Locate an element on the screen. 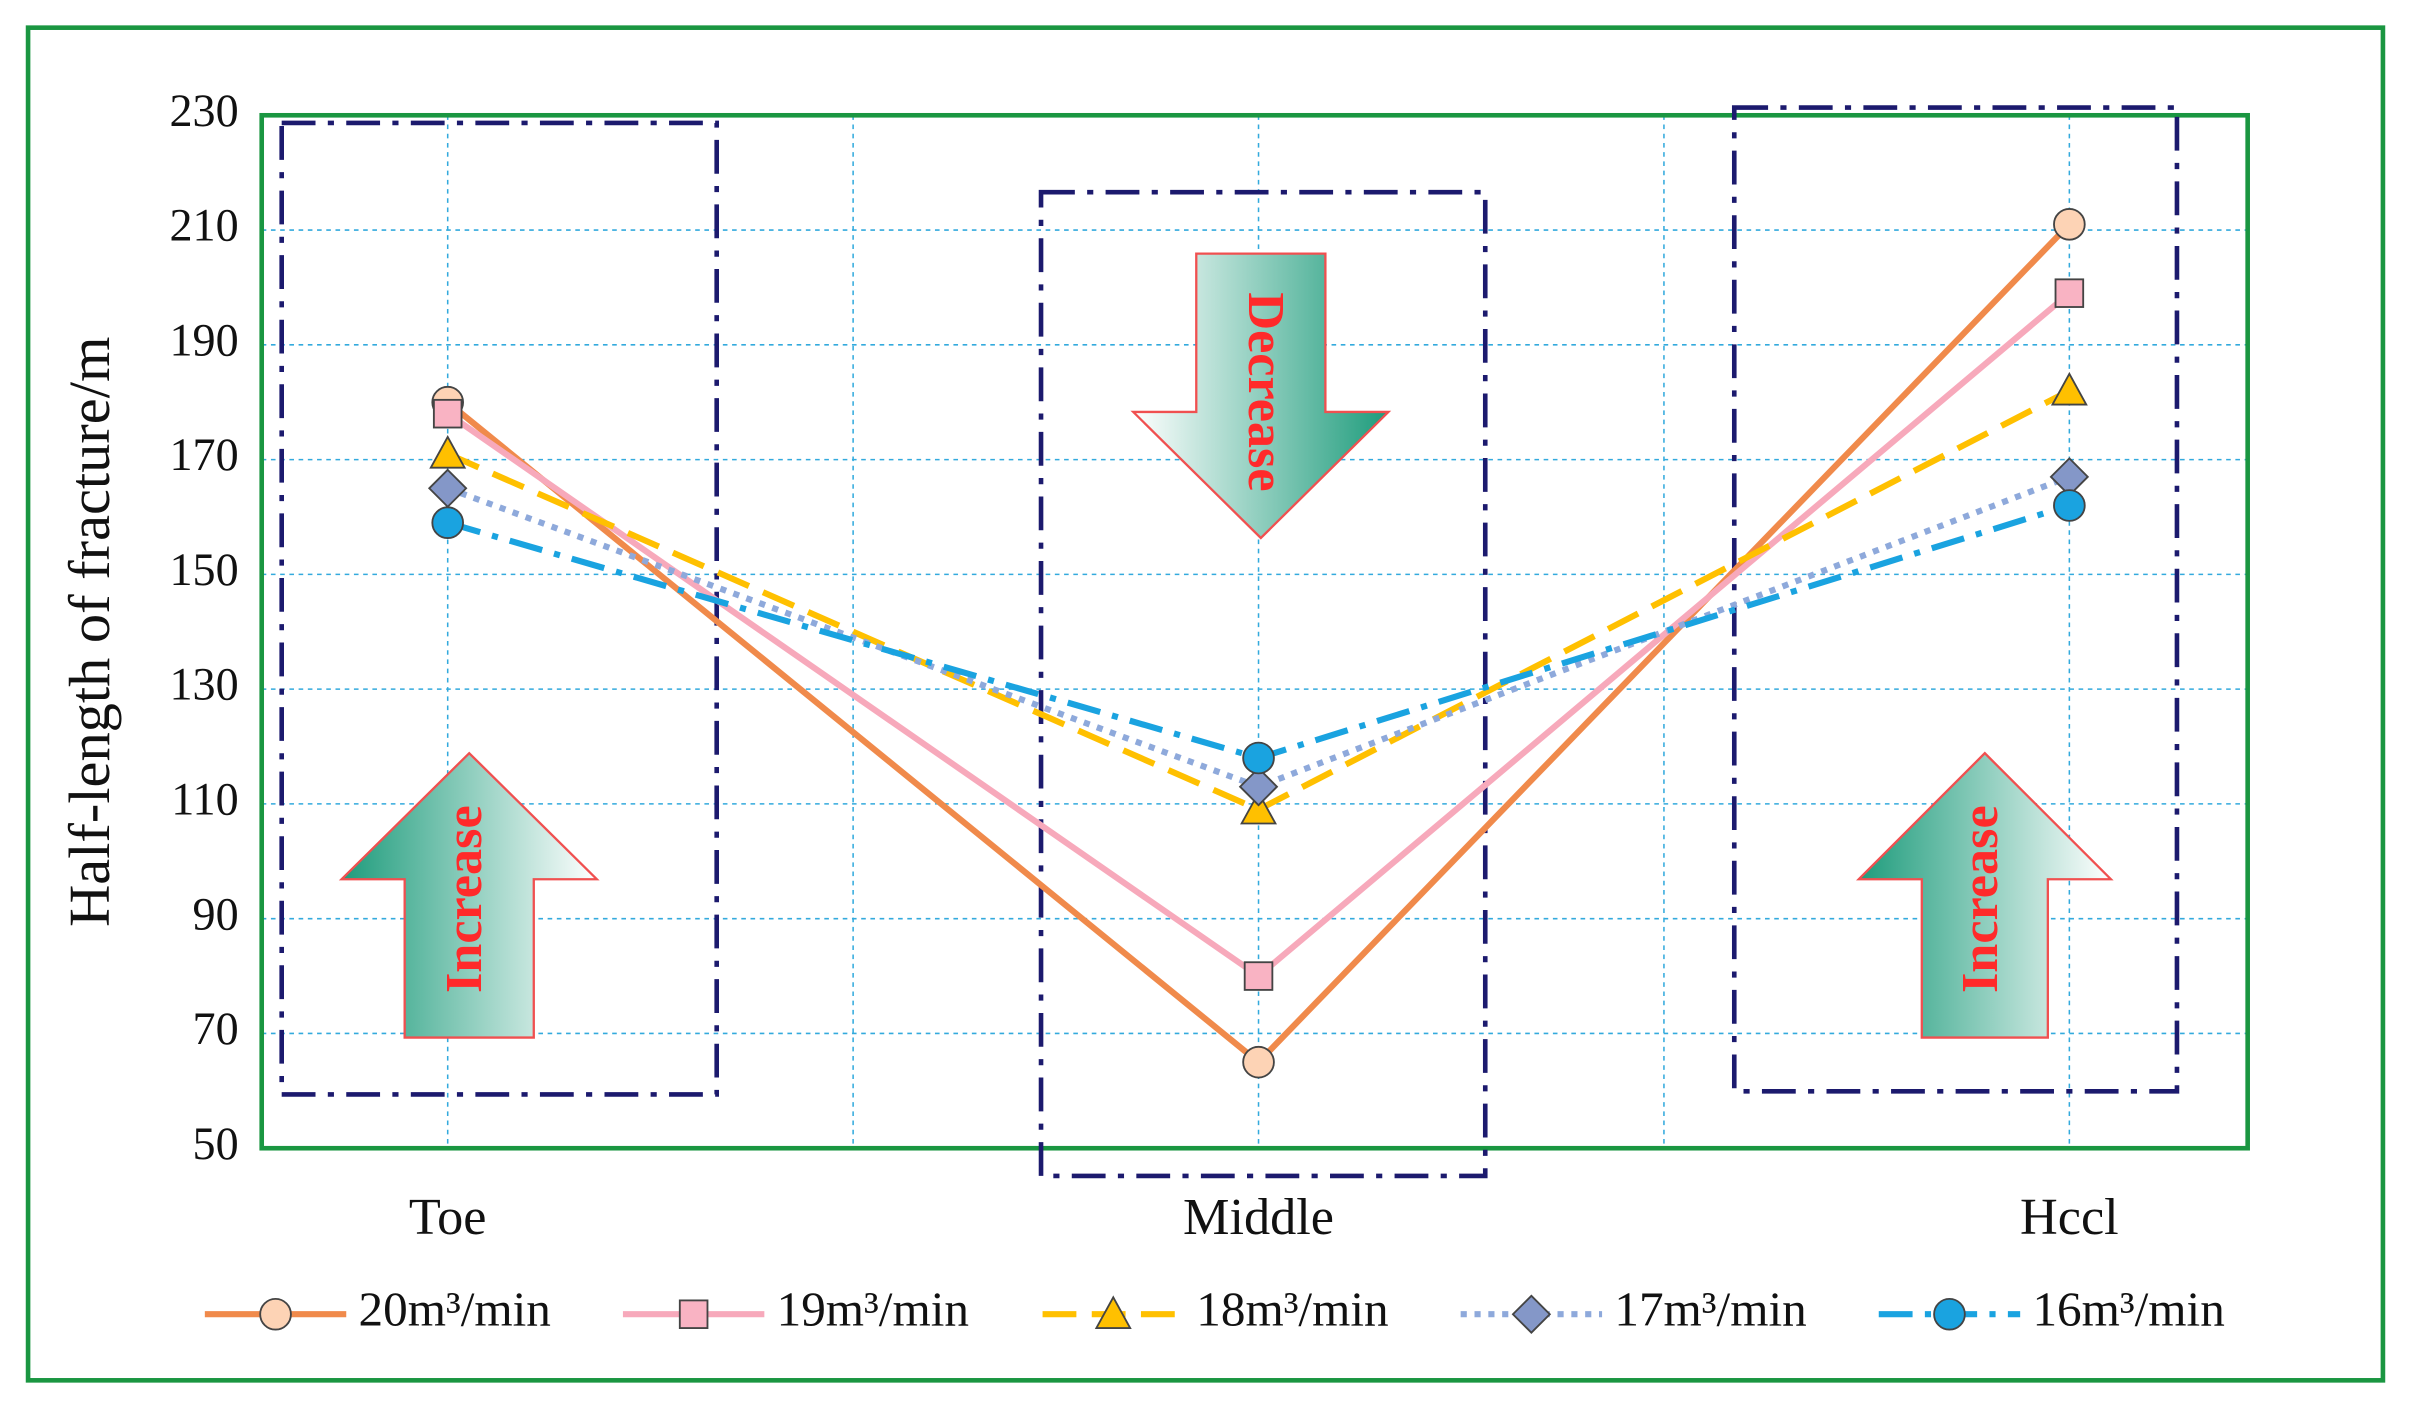 The height and width of the screenshot is (1408, 2411). y-tick-label: 70 is located at coordinates (216, 1028).